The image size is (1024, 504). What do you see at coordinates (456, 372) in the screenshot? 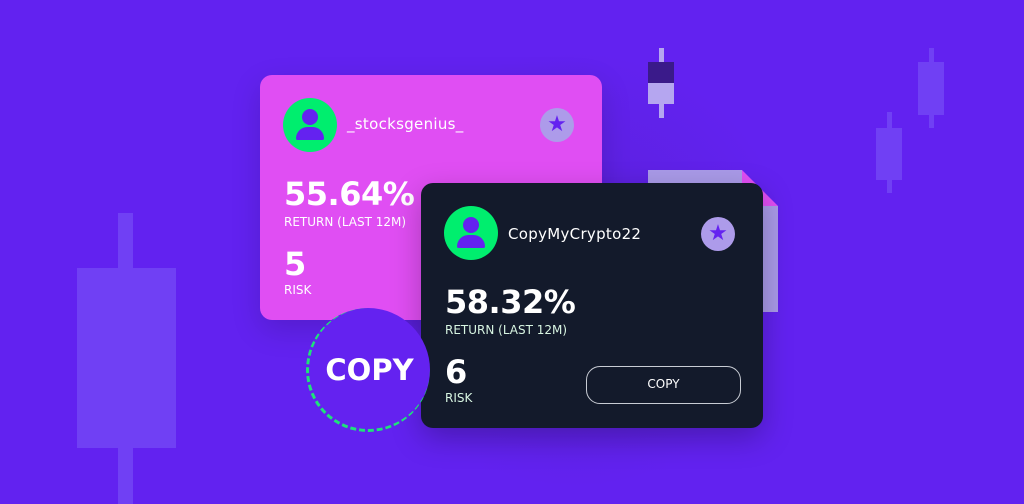
I see `risk-value: 6` at bounding box center [456, 372].